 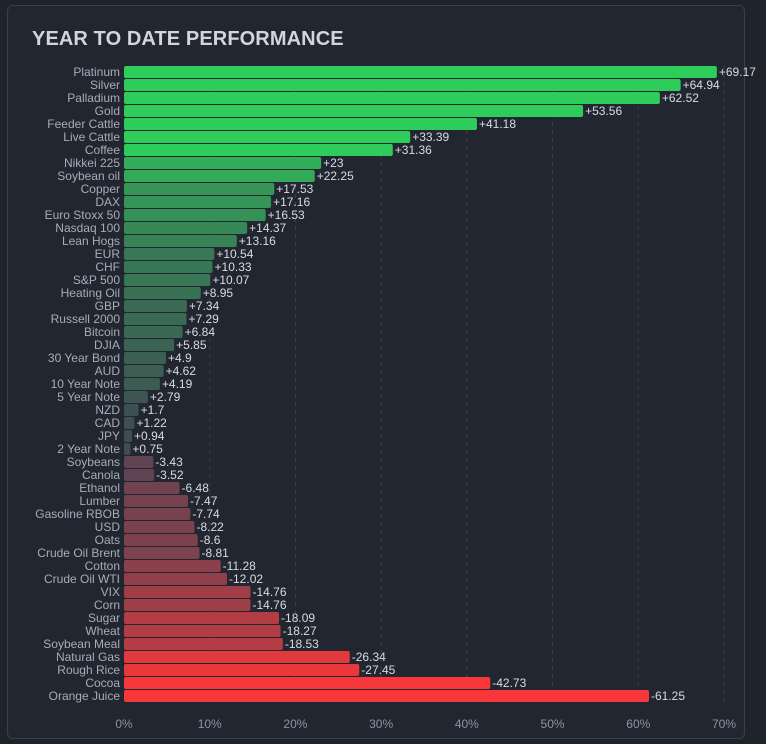 What do you see at coordinates (233, 267) in the screenshot?
I see `value-label: +10.33` at bounding box center [233, 267].